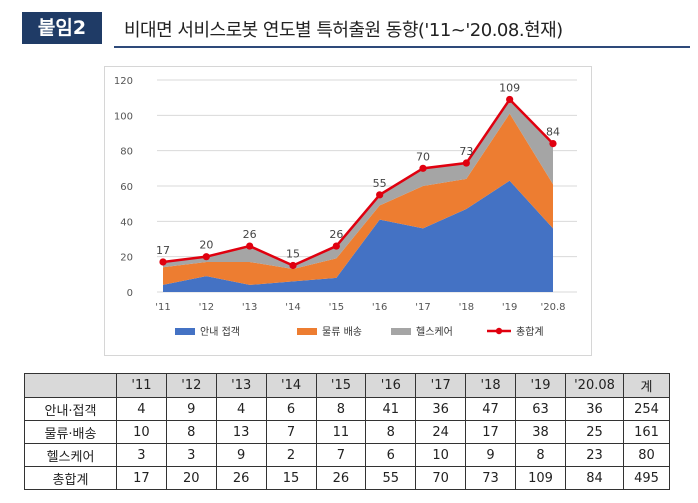  What do you see at coordinates (434, 332) in the screenshot?
I see `legend-label: 헬스케어` at bounding box center [434, 332].